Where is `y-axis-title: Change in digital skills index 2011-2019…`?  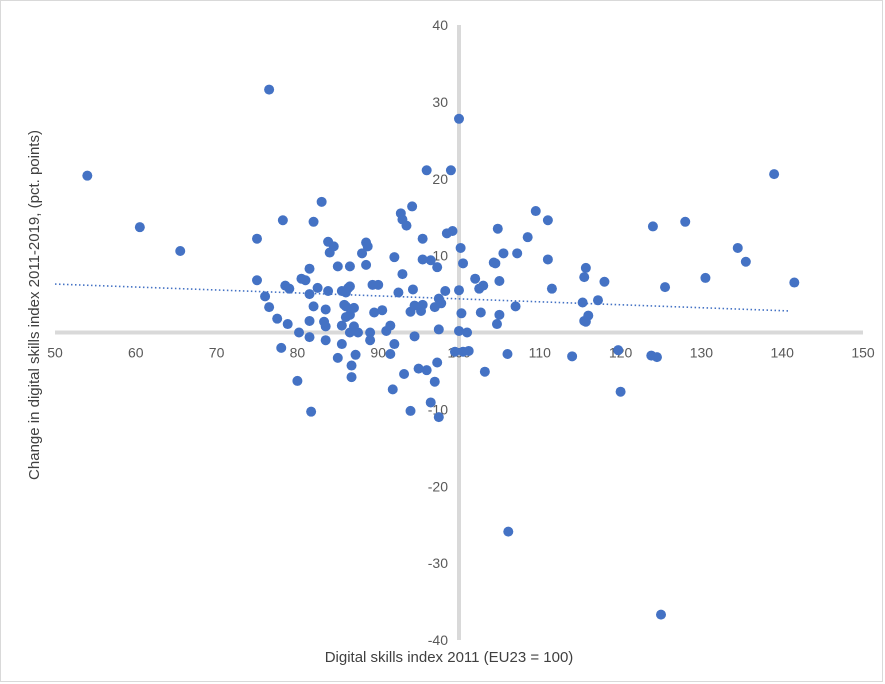
y-axis-title: Change in digital skills index 2011-2019… is located at coordinates (34, 305).